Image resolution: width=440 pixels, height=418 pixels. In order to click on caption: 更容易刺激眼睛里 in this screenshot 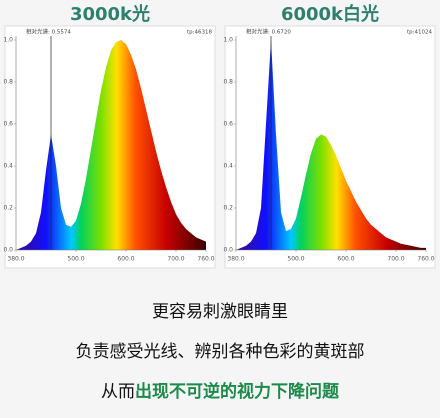, I will do `click(220, 312)`.